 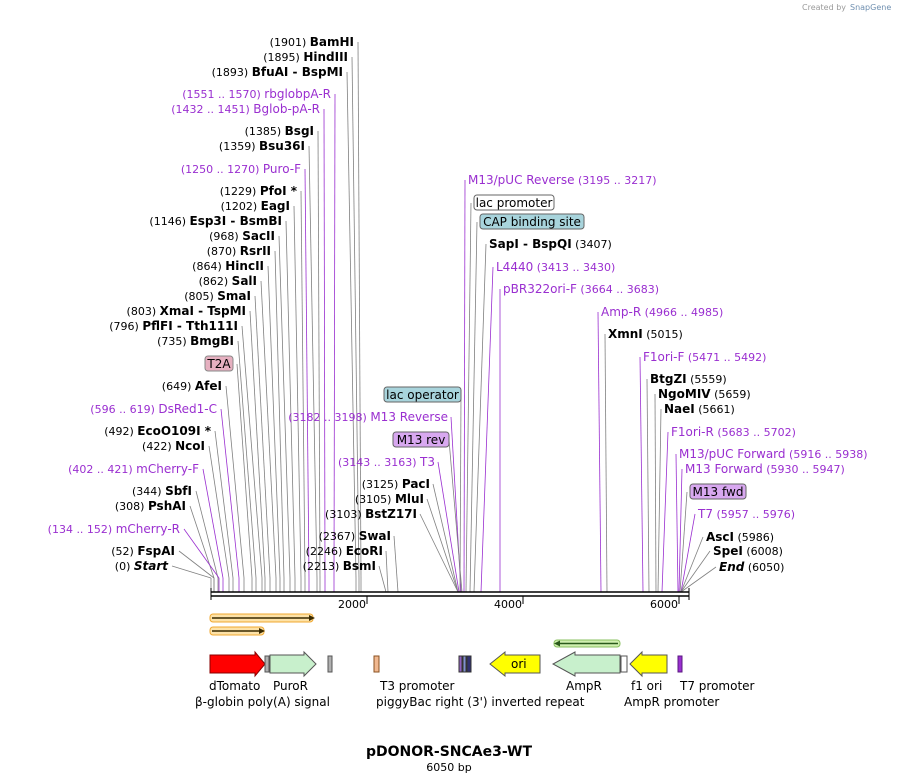 I want to click on left-label-xmai: (803) XmaI - TspMI, so click(x=186, y=311).